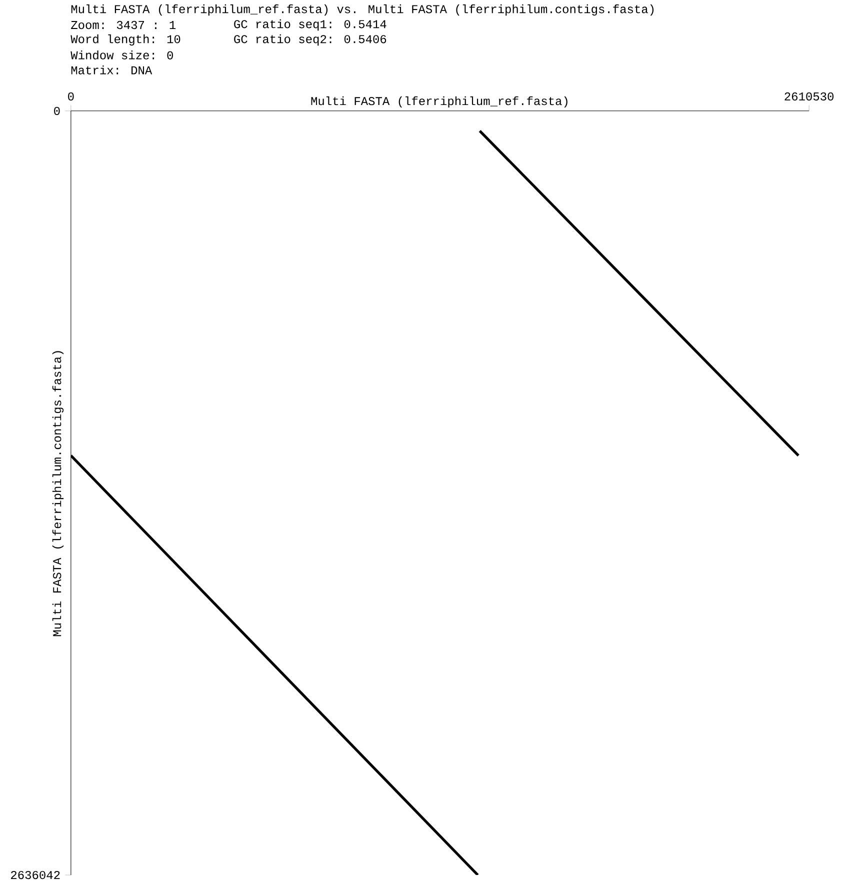 The width and height of the screenshot is (844, 884). What do you see at coordinates (310, 25) in the screenshot?
I see `text: GC ratio seq1: 0.5414` at bounding box center [310, 25].